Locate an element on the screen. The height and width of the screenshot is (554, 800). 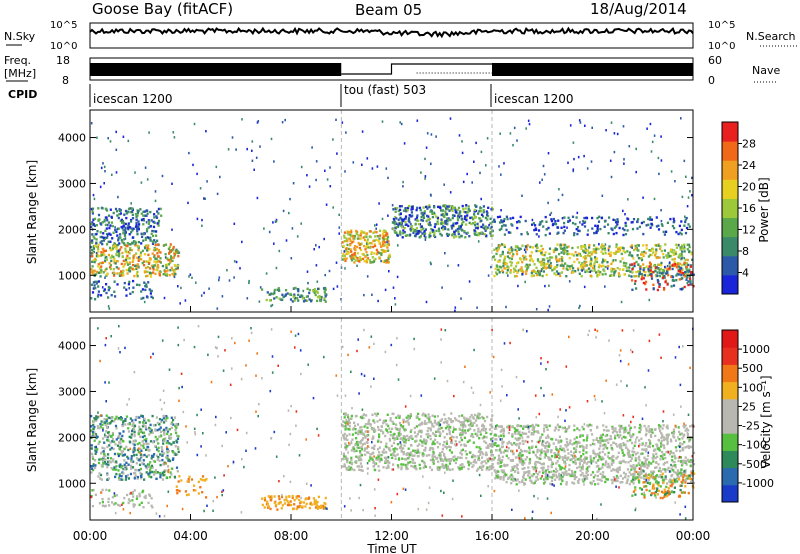
x-tick-label: 20:00 is located at coordinates (592, 536).